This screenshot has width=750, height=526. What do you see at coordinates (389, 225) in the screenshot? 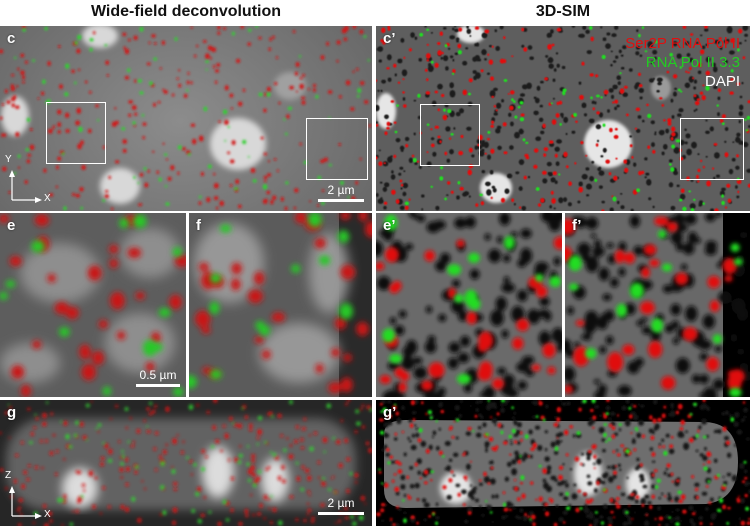
I see `panel-label-e-prime: e’` at bounding box center [389, 225].